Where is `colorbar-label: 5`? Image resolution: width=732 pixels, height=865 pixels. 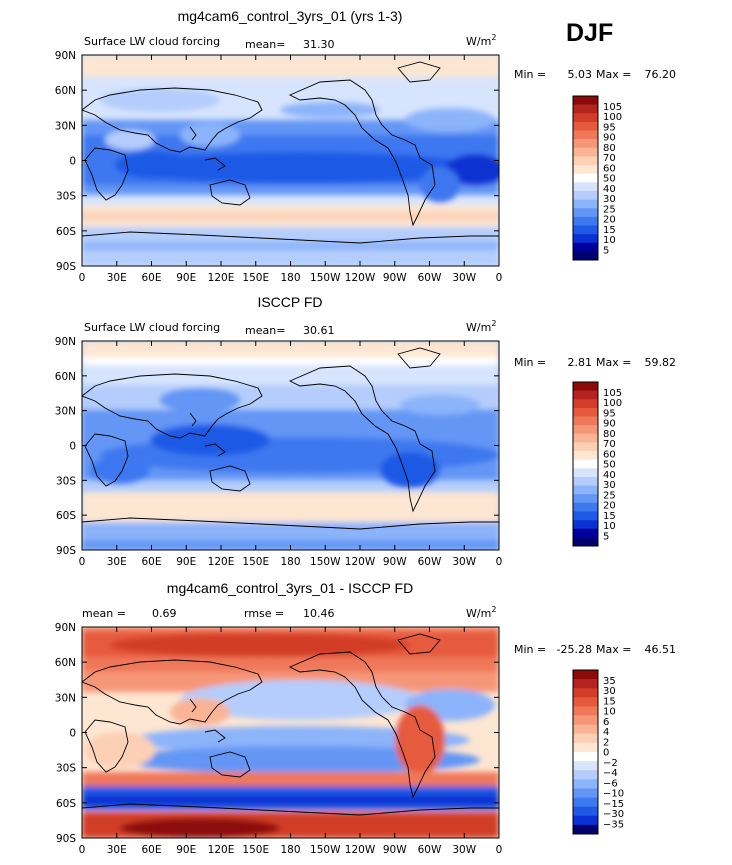 colorbar-label: 5 is located at coordinates (606, 250).